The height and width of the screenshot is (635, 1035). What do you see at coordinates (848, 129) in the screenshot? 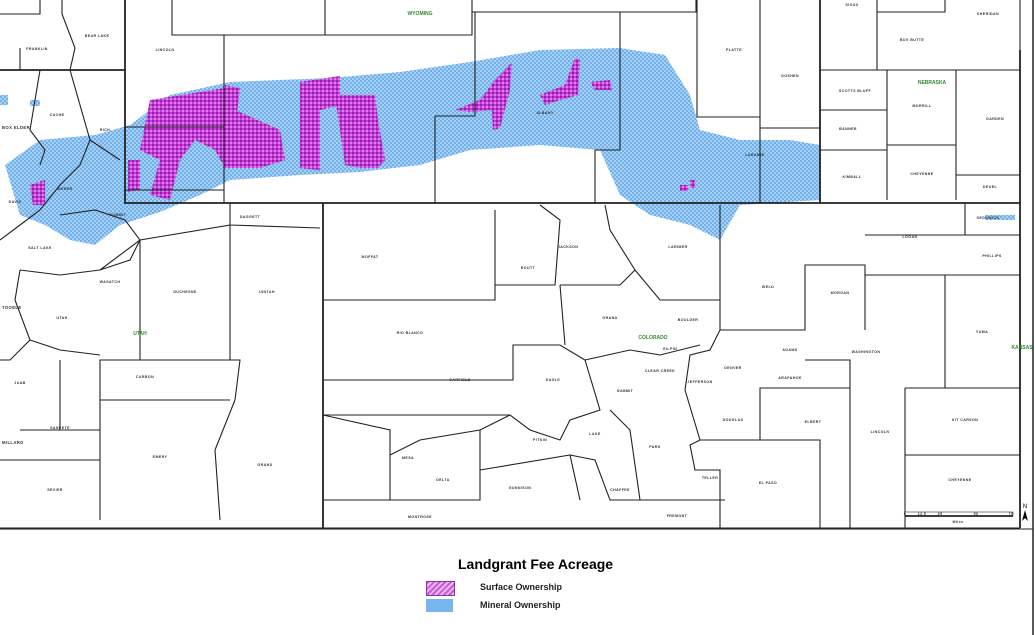
I see `county-label: BANNER` at bounding box center [848, 129].